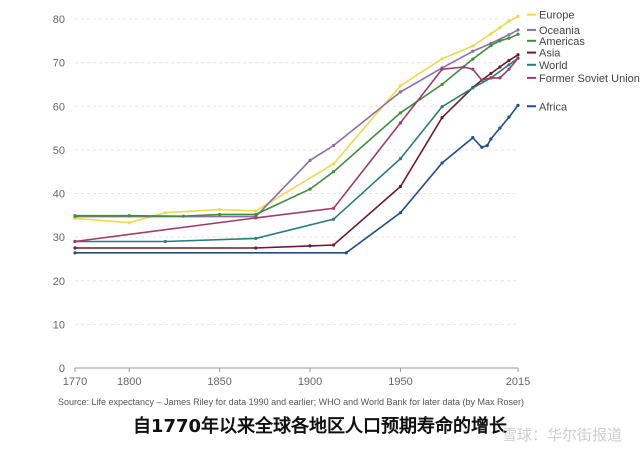  What do you see at coordinates (59, 64) in the screenshot?
I see `y-tick-label: 70` at bounding box center [59, 64].